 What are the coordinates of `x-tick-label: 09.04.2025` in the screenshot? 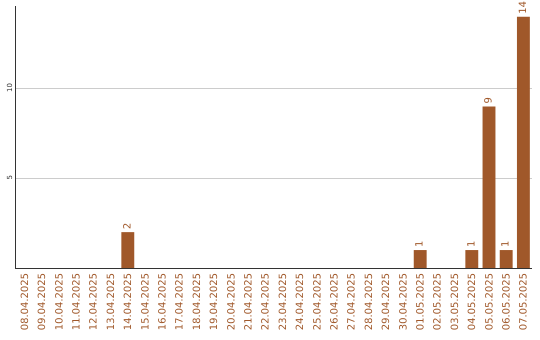 It's located at (42, 301).